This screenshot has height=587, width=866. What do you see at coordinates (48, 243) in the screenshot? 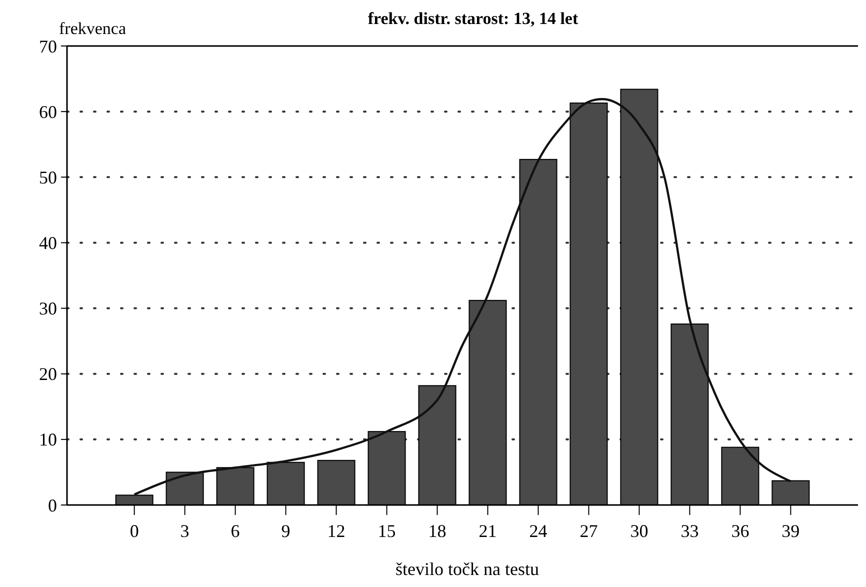
I see `y-tick-label: 40` at bounding box center [48, 243].